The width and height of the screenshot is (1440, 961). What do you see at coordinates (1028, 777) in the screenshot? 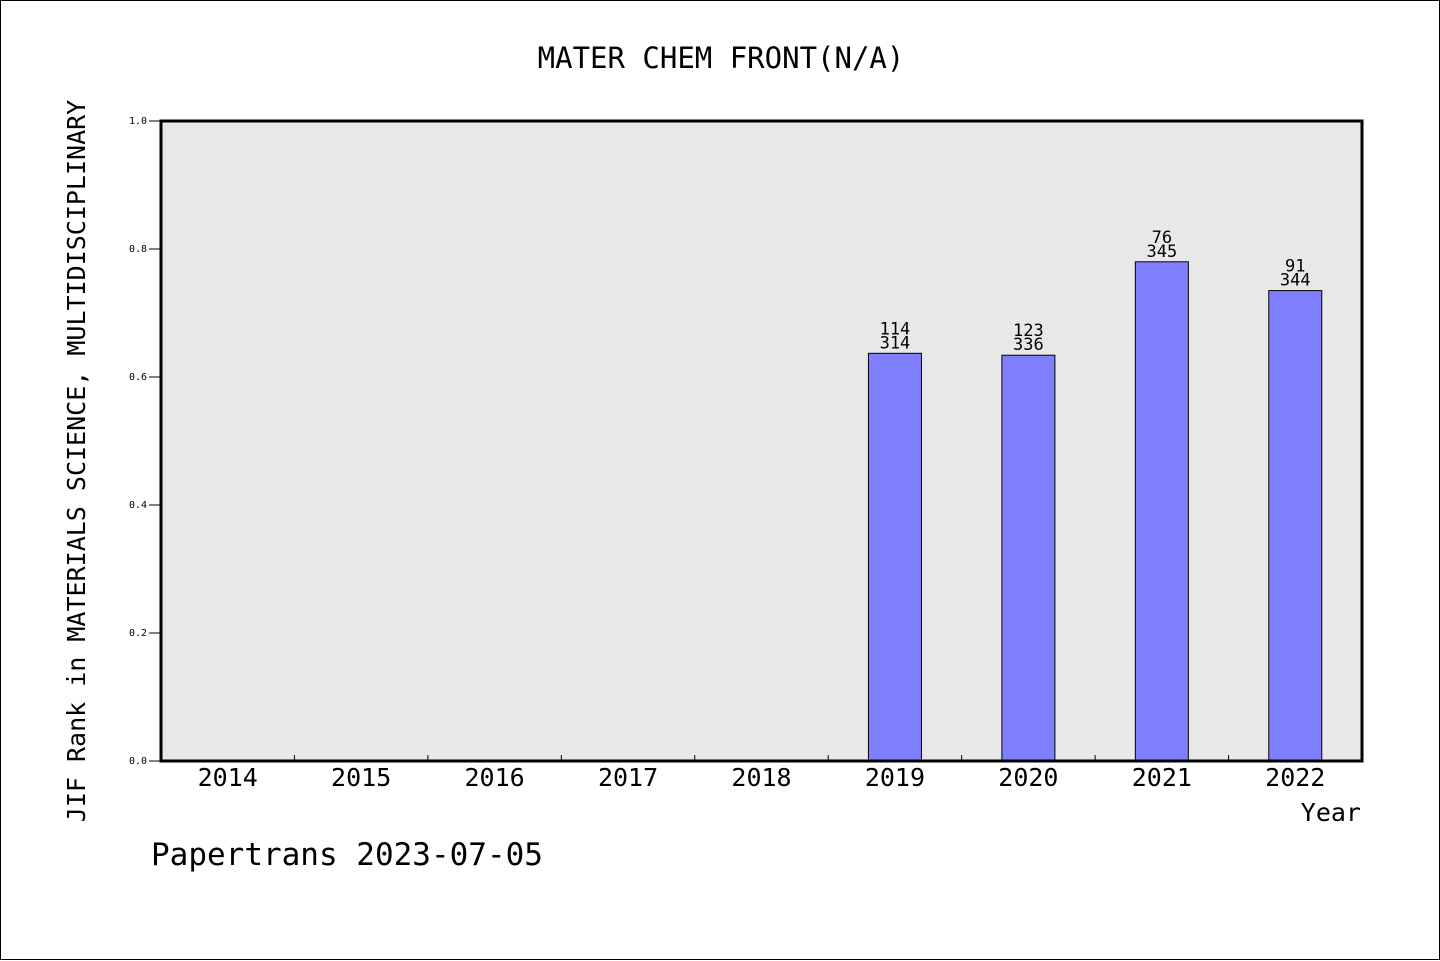
I see `x-tick-label: 2020` at bounding box center [1028, 777].